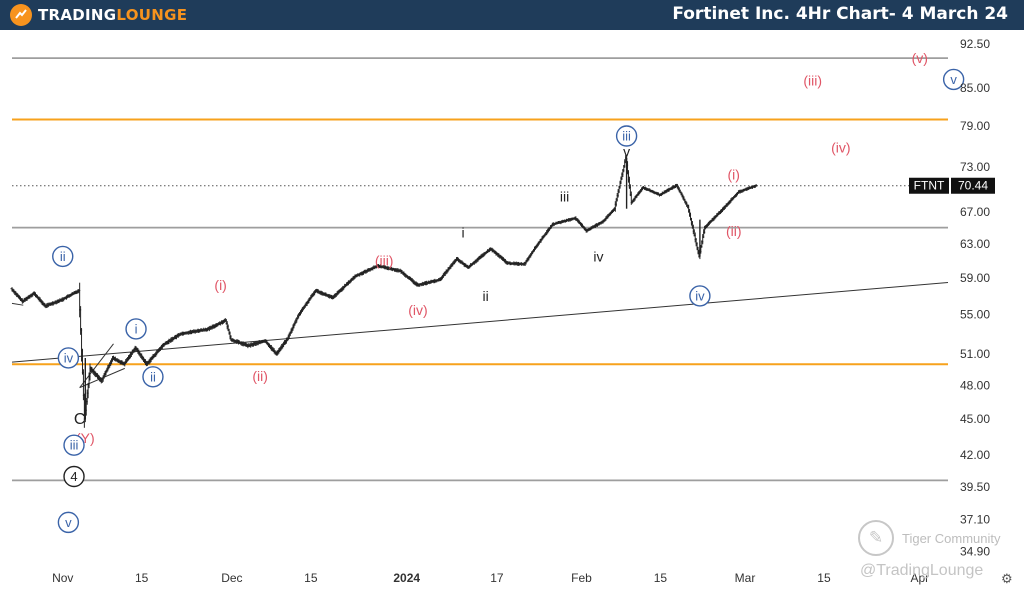 The width and height of the screenshot is (1024, 595). What do you see at coordinates (113, 15) in the screenshot?
I see `logo-text: TRADINGLOUNGE` at bounding box center [113, 15].